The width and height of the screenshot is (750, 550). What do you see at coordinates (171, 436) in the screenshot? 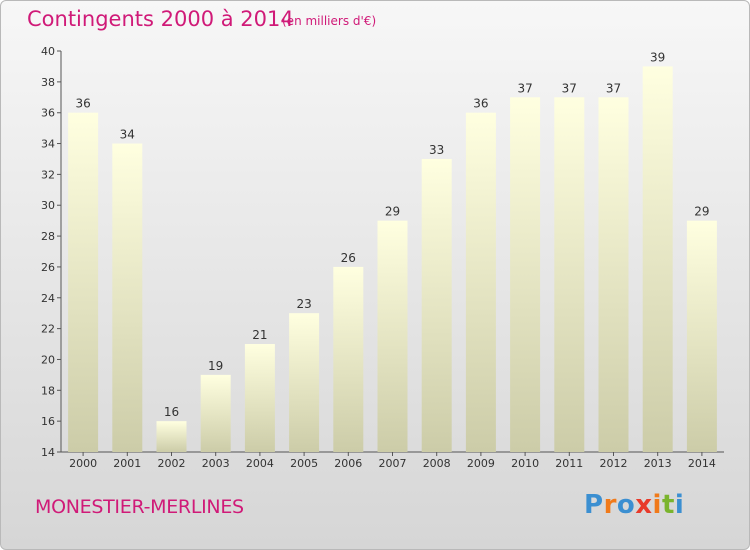
I see `bar-2002` at bounding box center [171, 436].